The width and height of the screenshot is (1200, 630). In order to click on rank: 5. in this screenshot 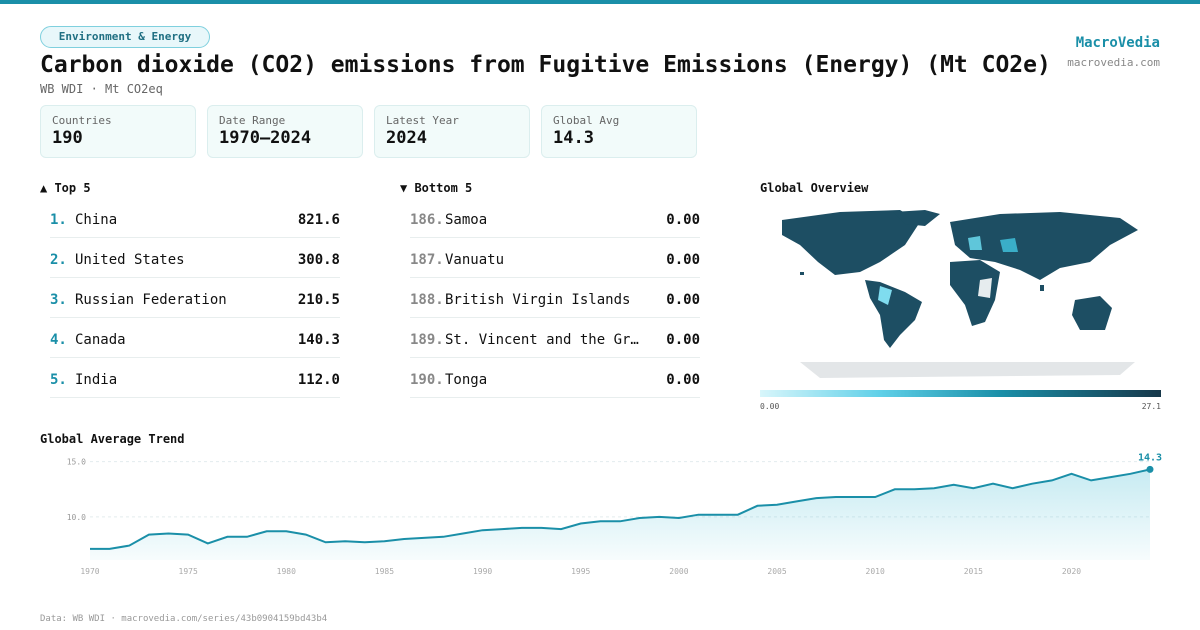, I will do `click(58, 380)`.